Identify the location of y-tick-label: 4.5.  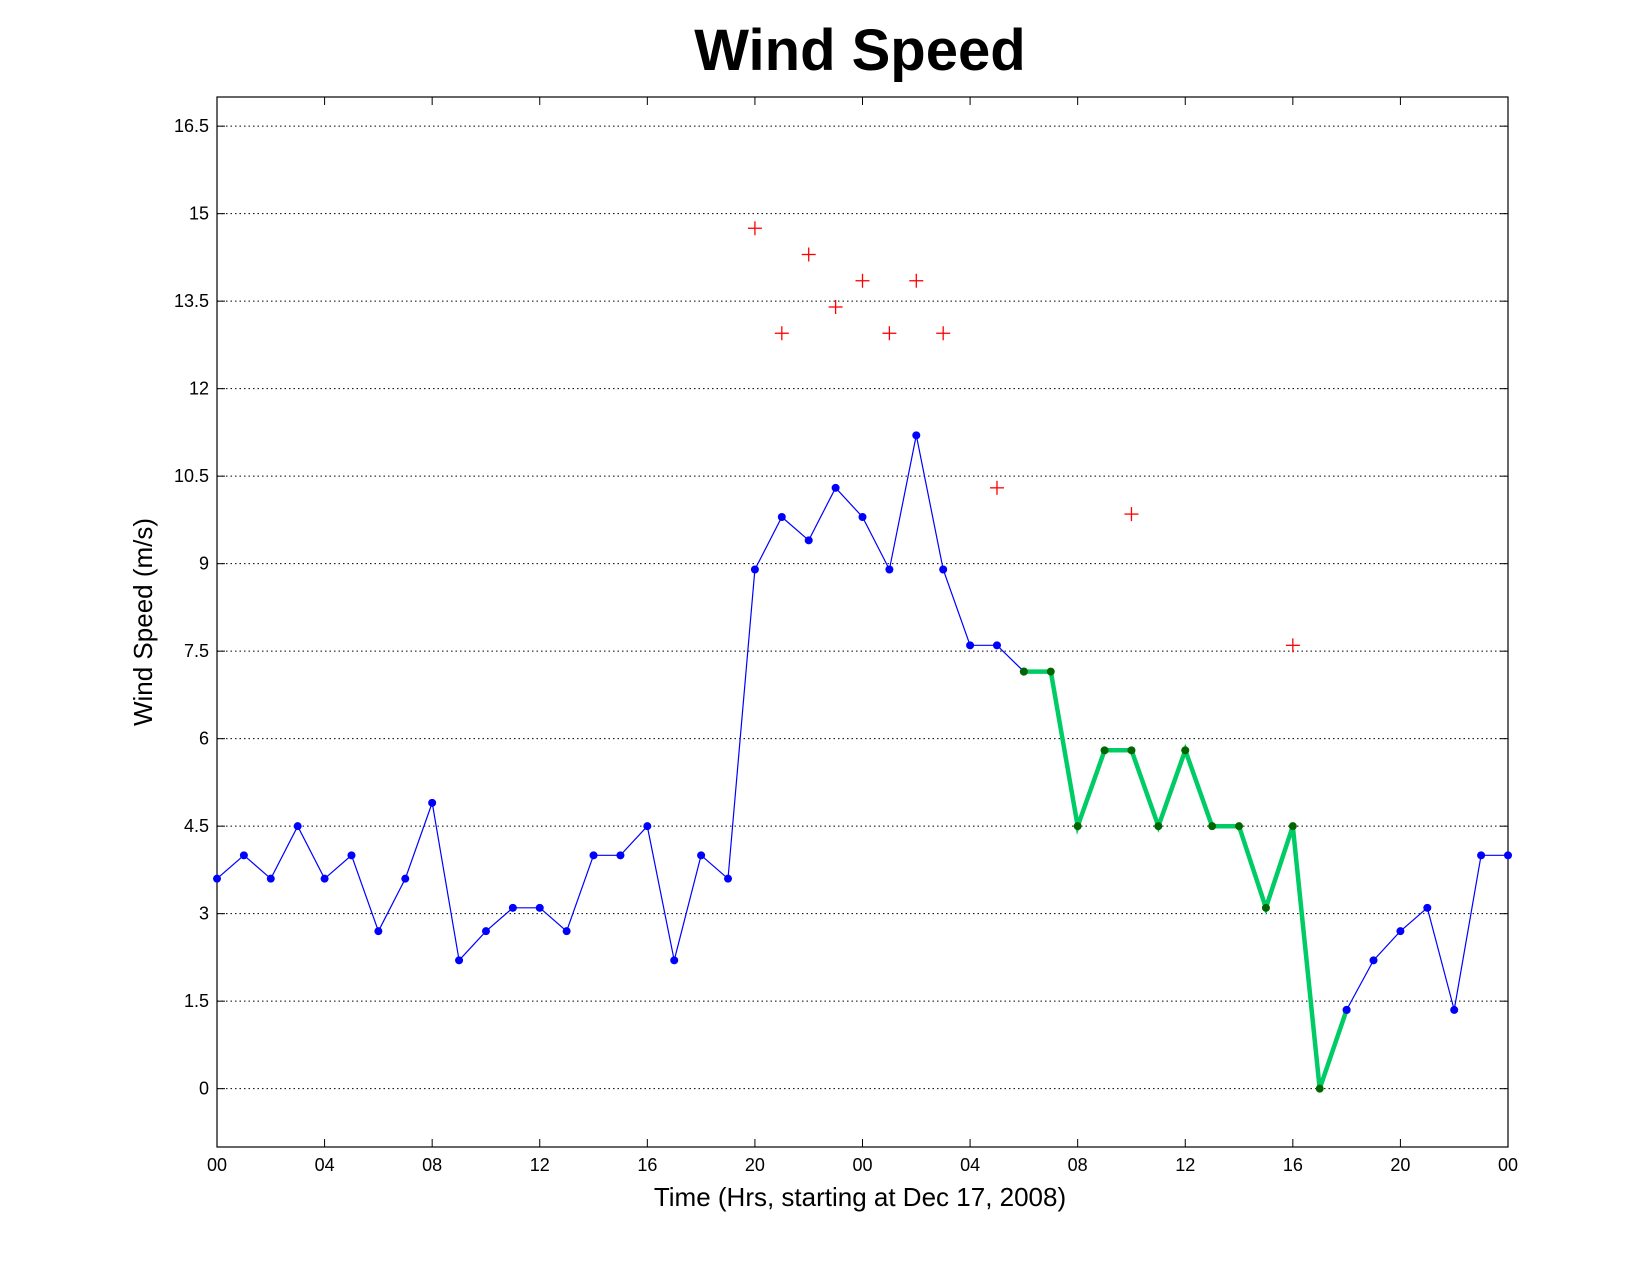
(196, 826).